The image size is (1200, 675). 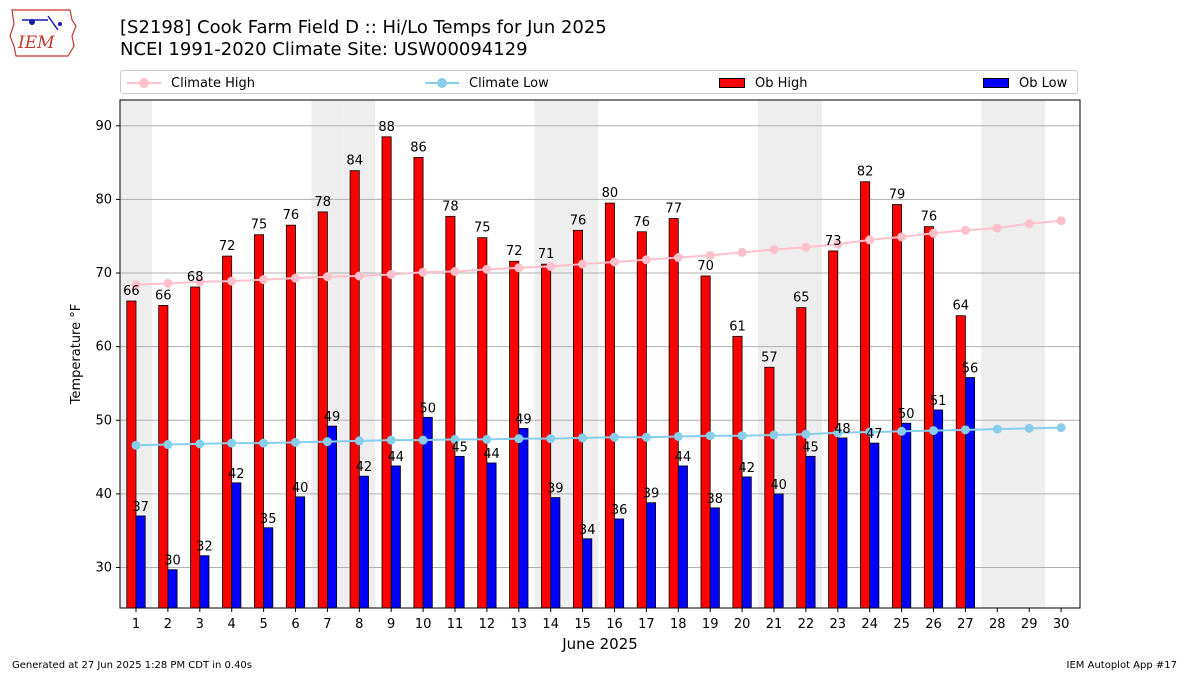 What do you see at coordinates (327, 624) in the screenshot?
I see `x-tick-label: 7` at bounding box center [327, 624].